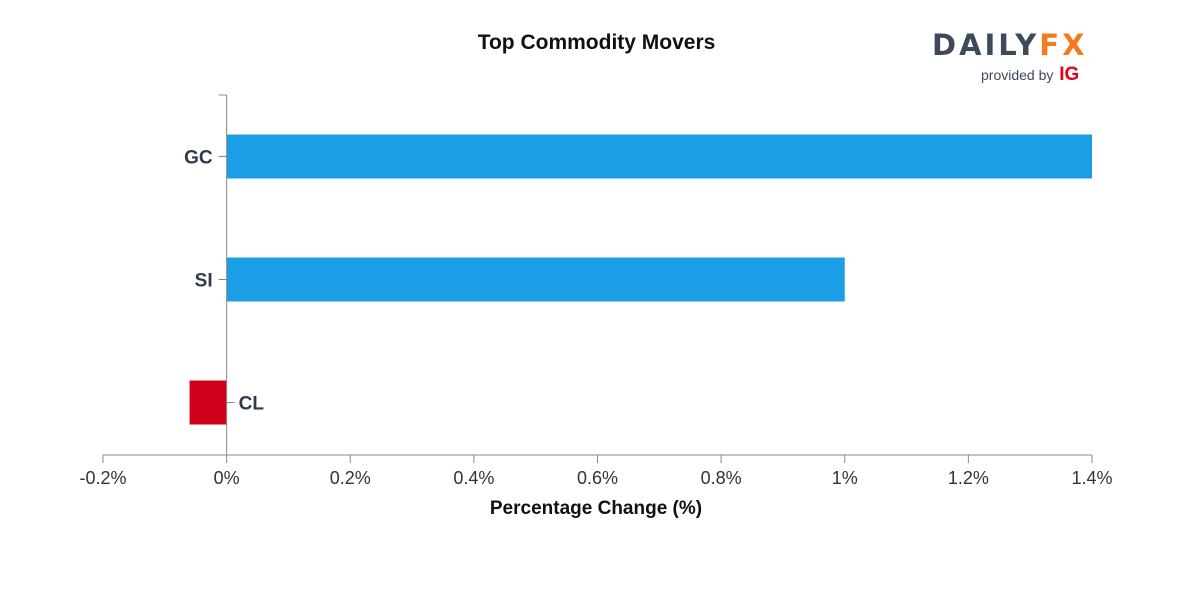 This screenshot has height=600, width=1200. I want to click on bar-cl, so click(208, 402).